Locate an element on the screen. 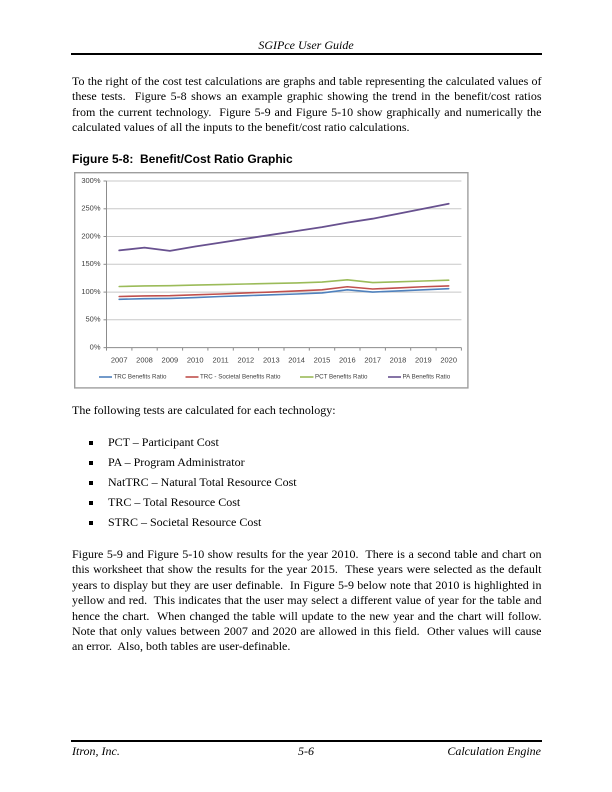 This screenshot has height=792, width=612. svg-text: 2014 is located at coordinates (296, 360).